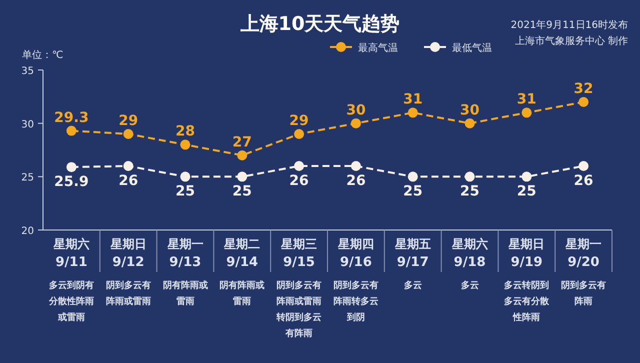 This screenshot has height=363, width=640. Describe the element at coordinates (584, 89) in the screenshot. I see `data-label: 32` at that location.